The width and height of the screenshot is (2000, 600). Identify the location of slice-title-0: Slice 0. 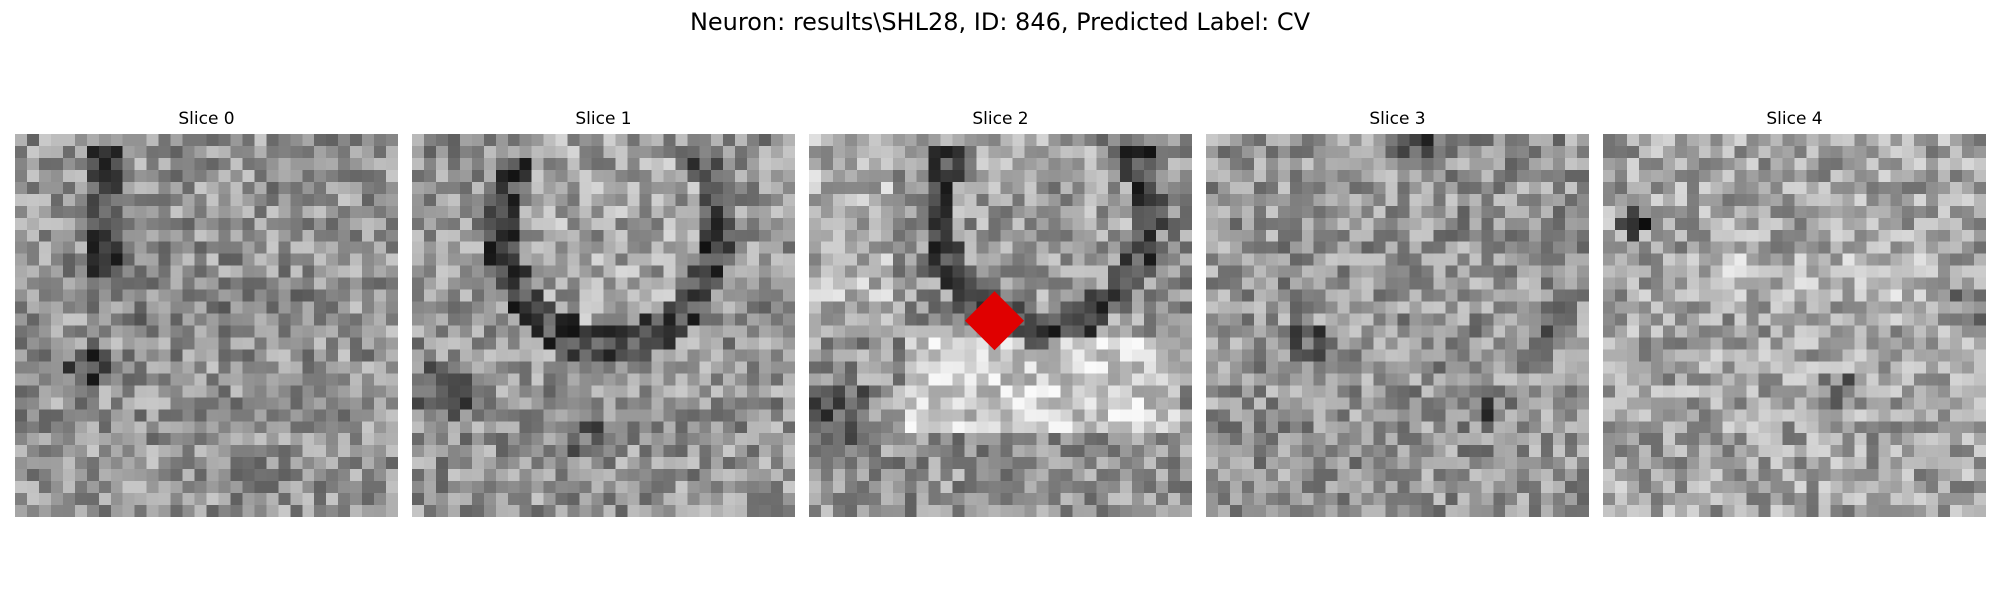
(206, 119).